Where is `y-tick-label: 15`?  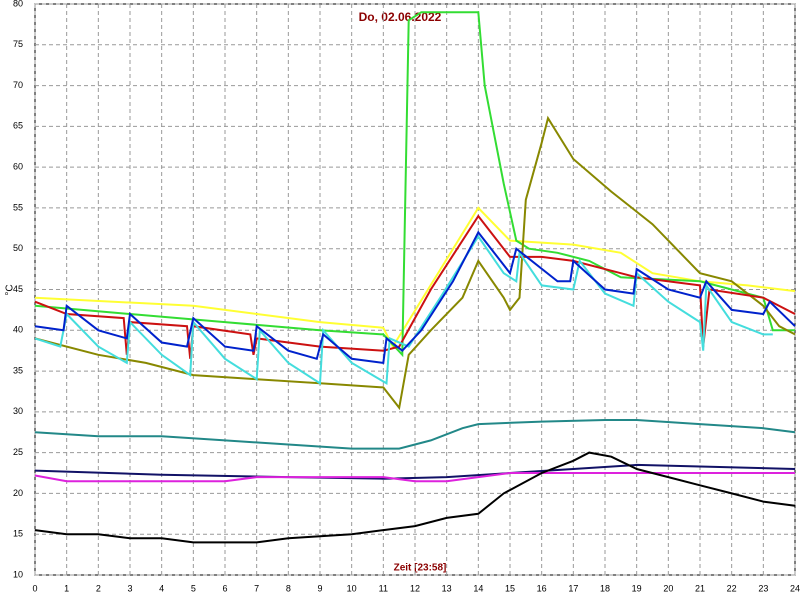
y-tick-label: 15 is located at coordinates (18, 534).